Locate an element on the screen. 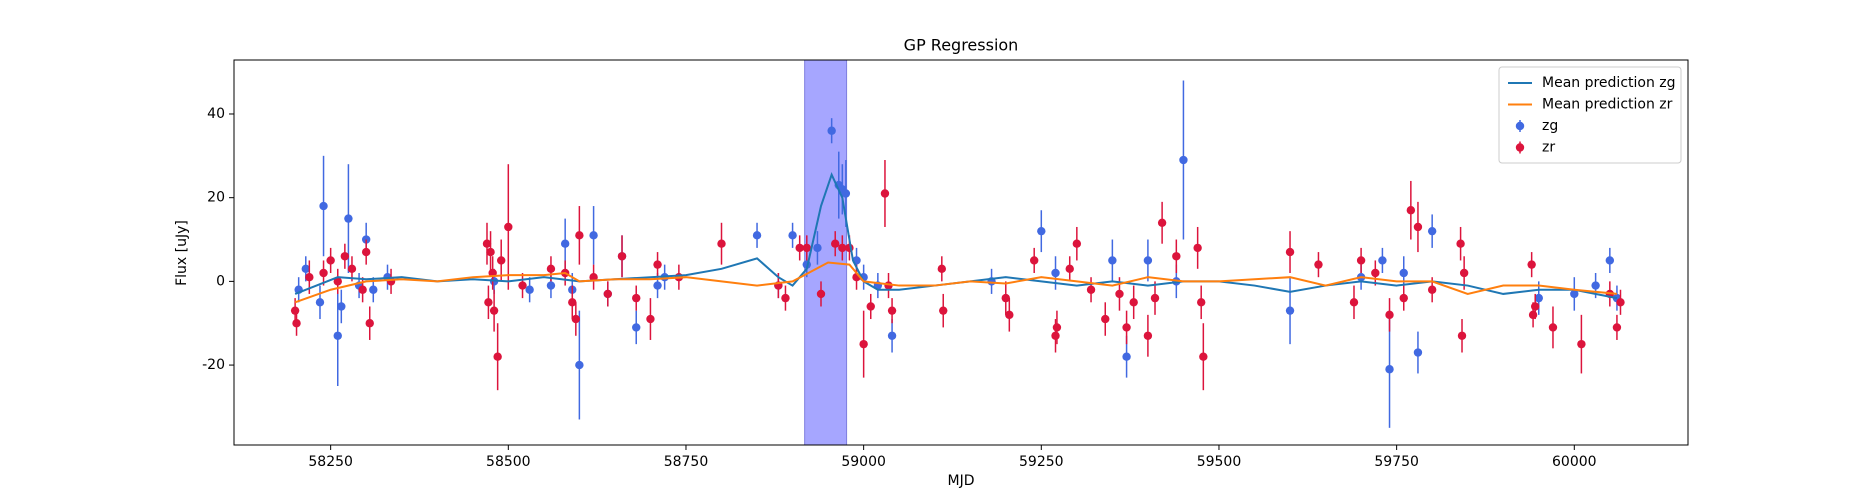 The width and height of the screenshot is (1875, 500). x-tick-label: 58750 is located at coordinates (686, 462).